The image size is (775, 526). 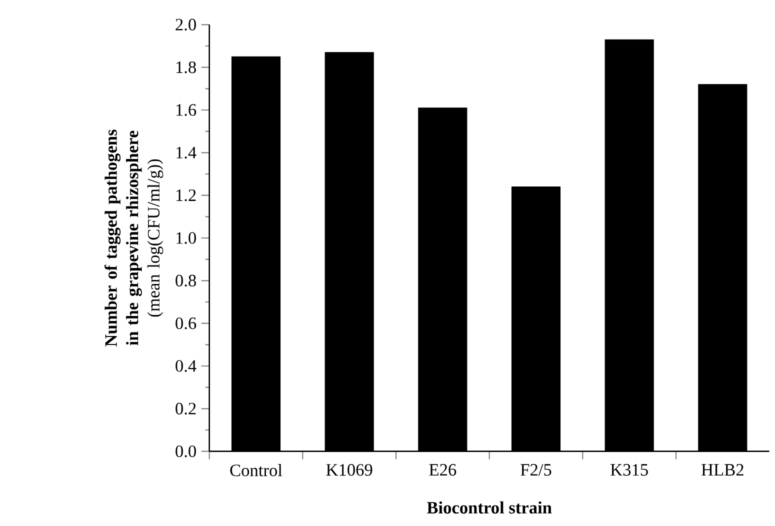 I want to click on x-tick-label: Control, so click(x=256, y=470).